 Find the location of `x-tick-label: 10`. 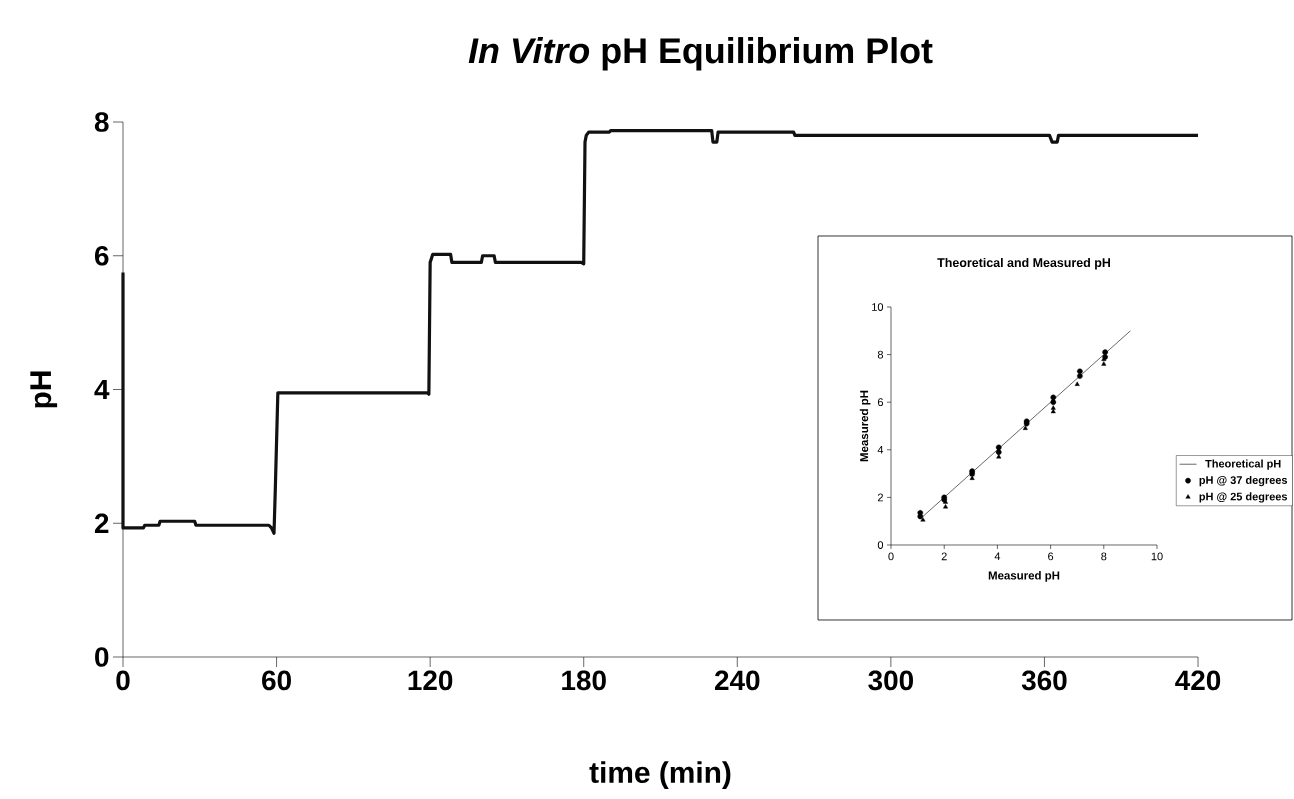

x-tick-label: 10 is located at coordinates (1157, 556).